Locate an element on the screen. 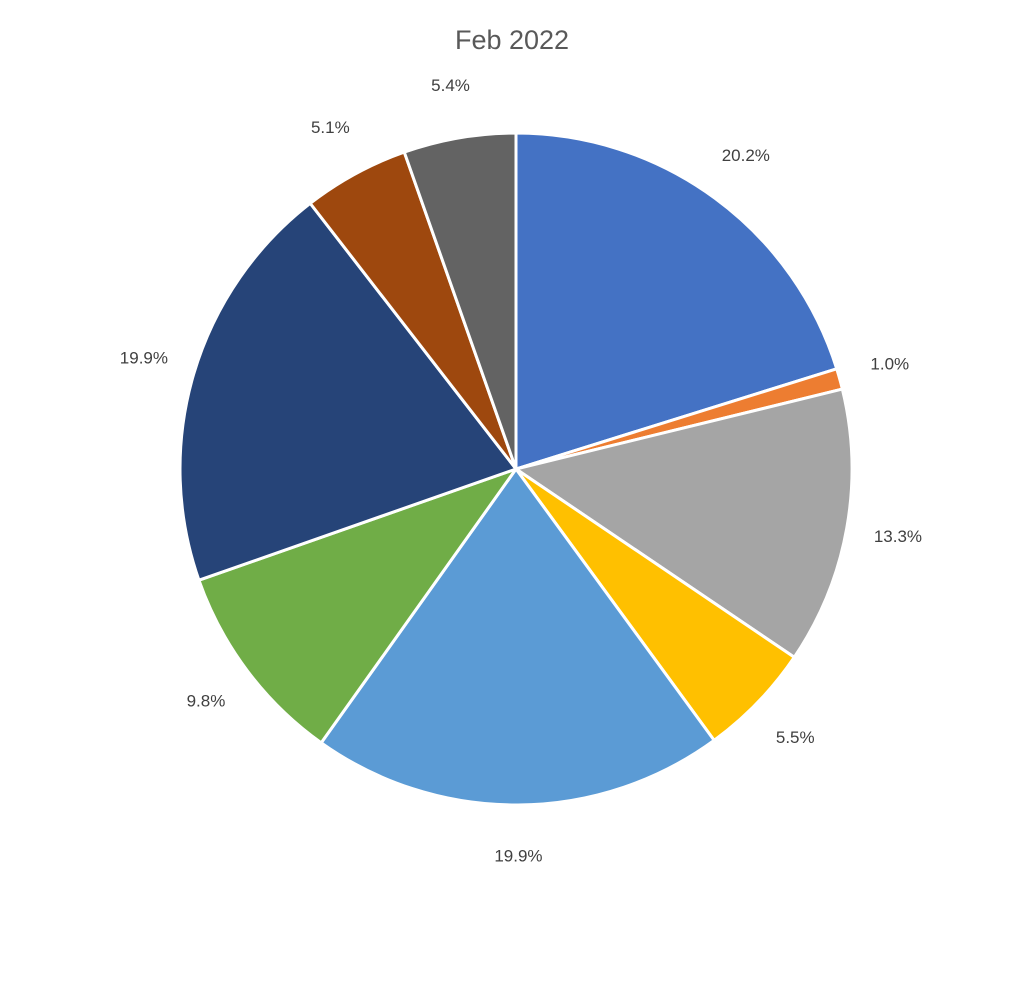 The height and width of the screenshot is (998, 1024). data-label: 13.3% is located at coordinates (898, 536).